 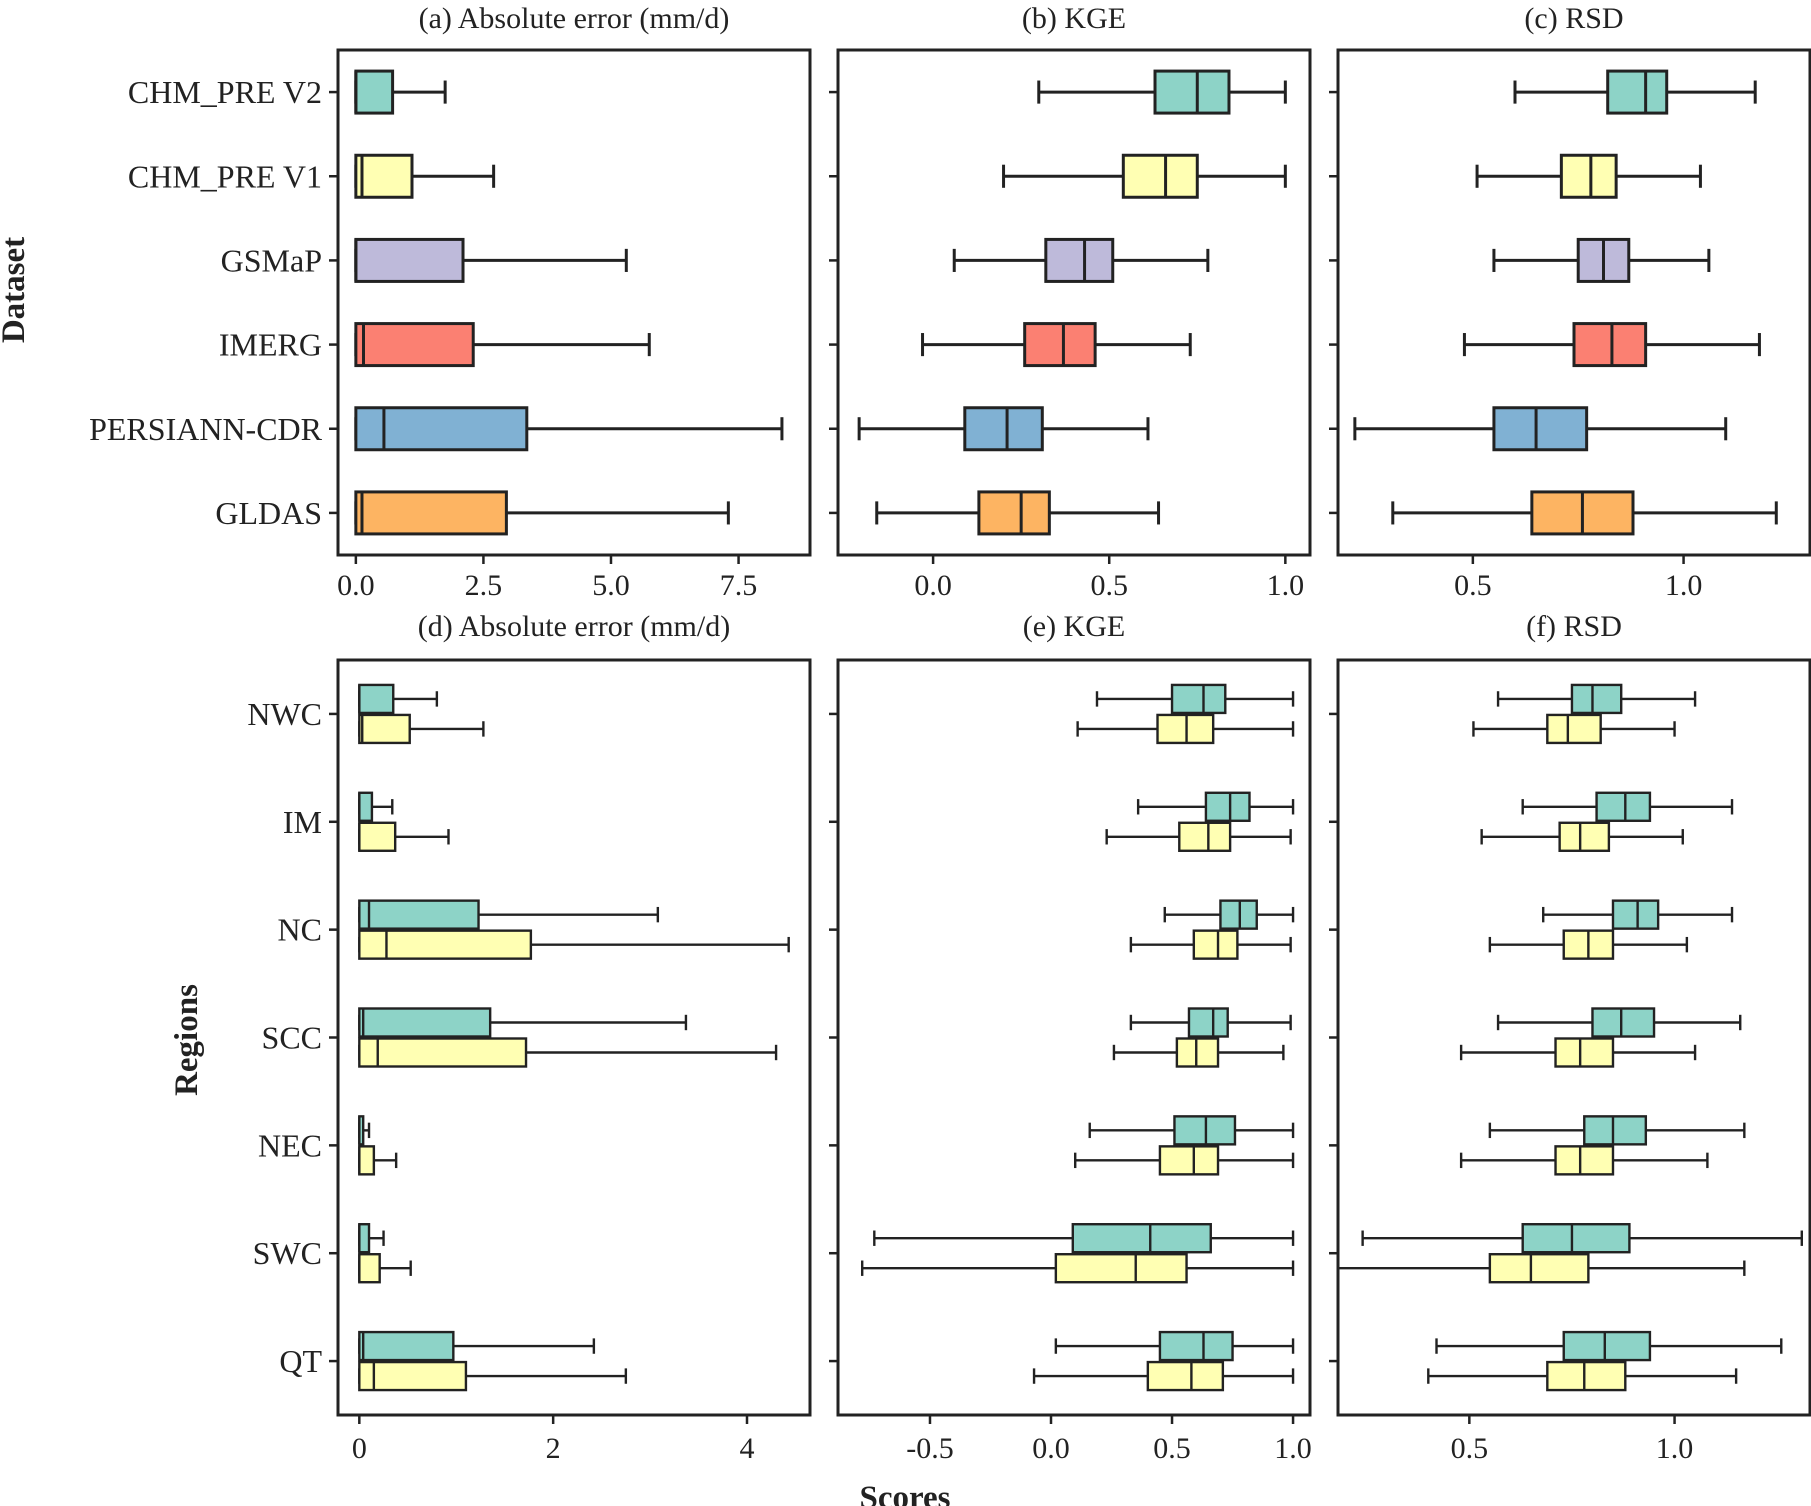 I want to click on box-e-nec-chm-pre-v1, so click(x=1184, y=1160).